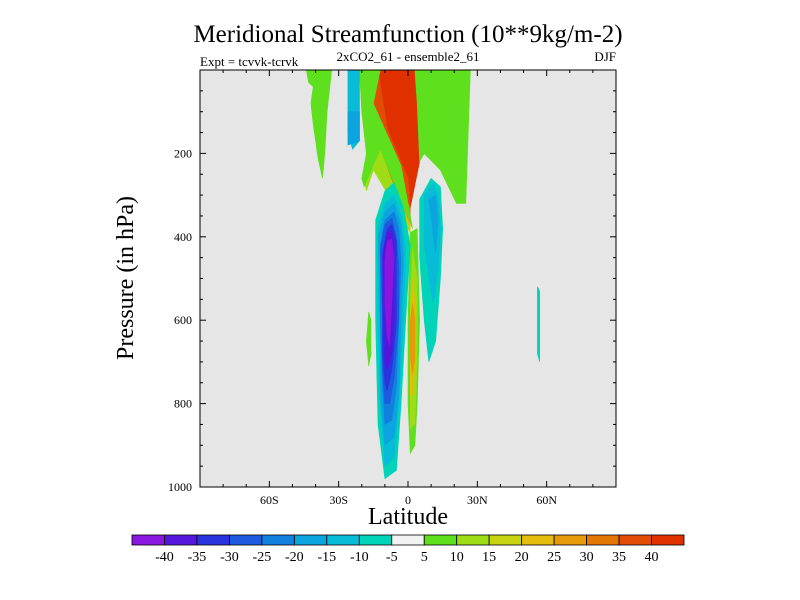  What do you see at coordinates (652, 557) in the screenshot?
I see `colorbar-label: 40` at bounding box center [652, 557].